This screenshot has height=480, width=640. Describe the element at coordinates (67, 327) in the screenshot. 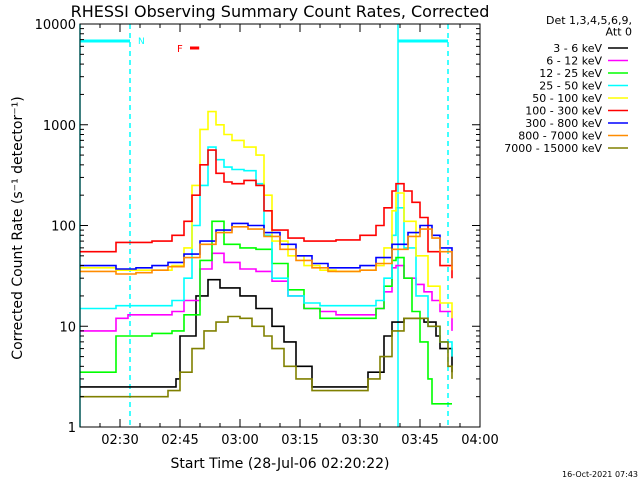

I see `y-tick-label: 10` at that location.